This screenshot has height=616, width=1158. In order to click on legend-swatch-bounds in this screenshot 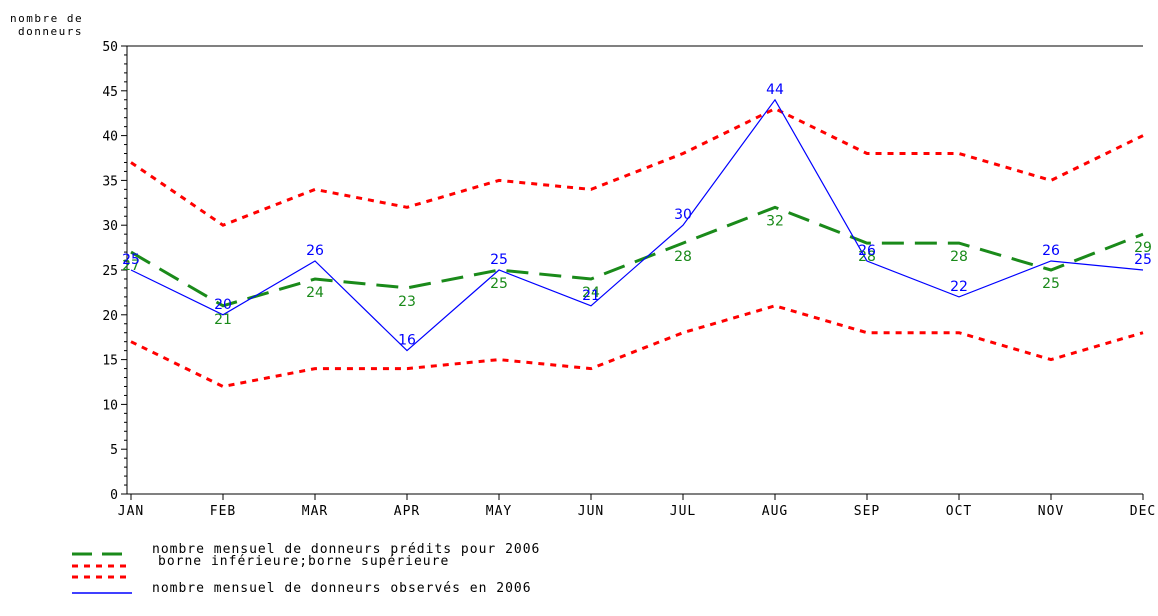, I will do `click(102, 571)`.